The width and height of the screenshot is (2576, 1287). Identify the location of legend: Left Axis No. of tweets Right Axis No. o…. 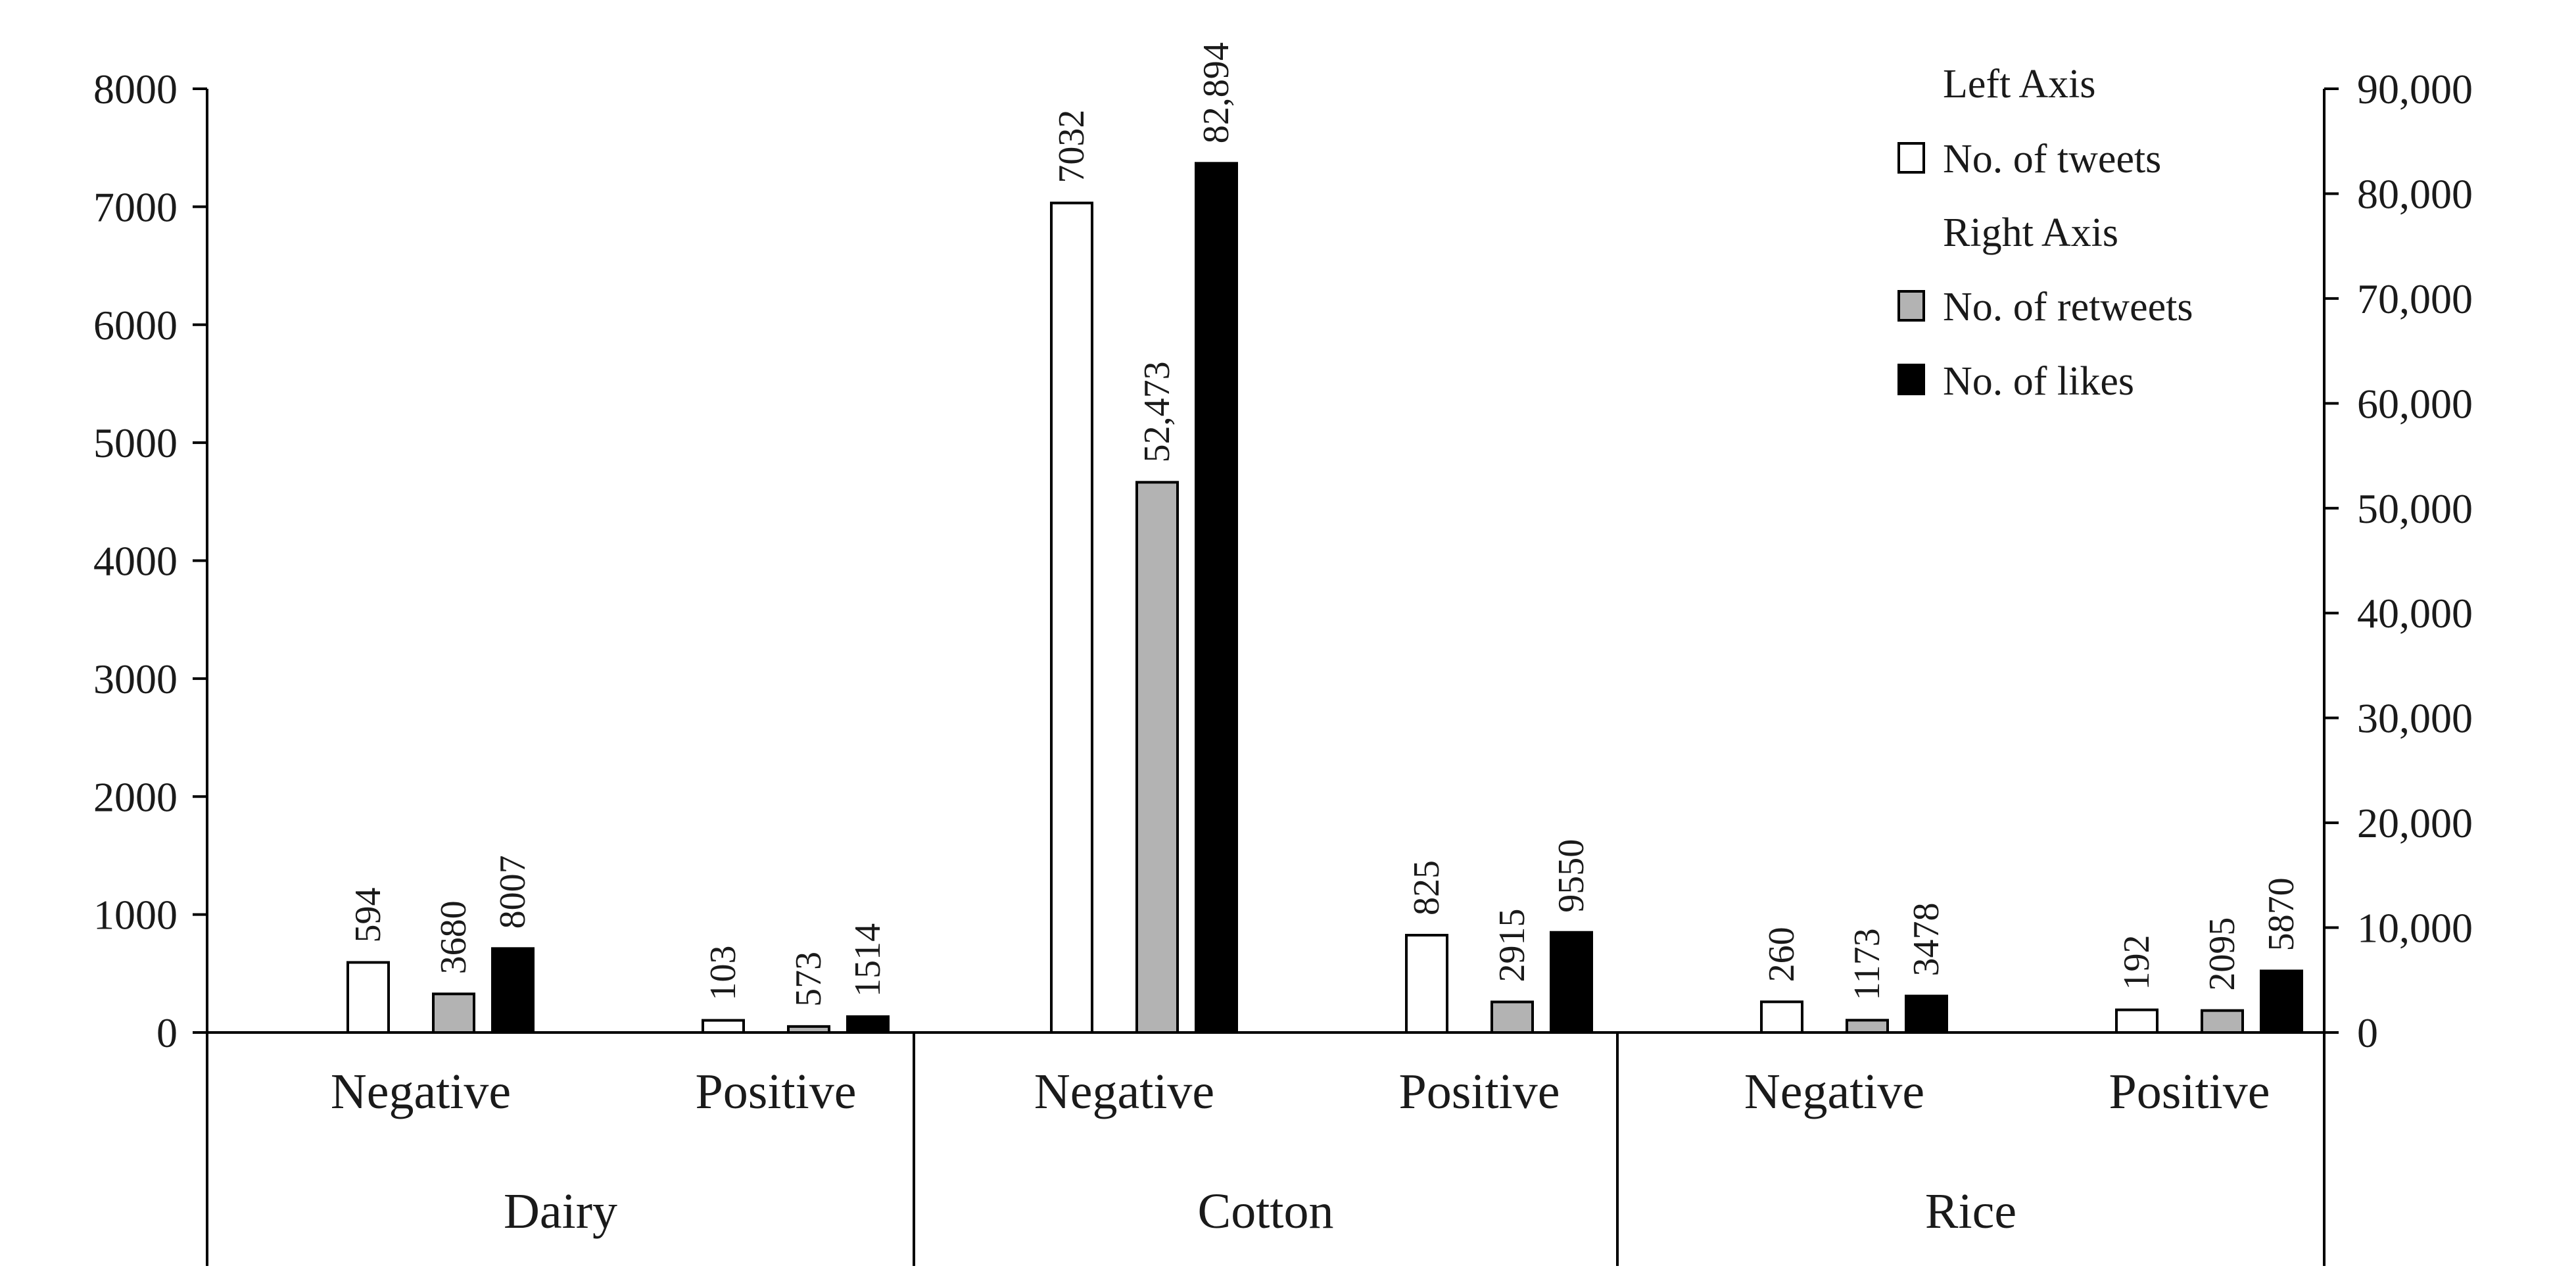
(2045, 233).